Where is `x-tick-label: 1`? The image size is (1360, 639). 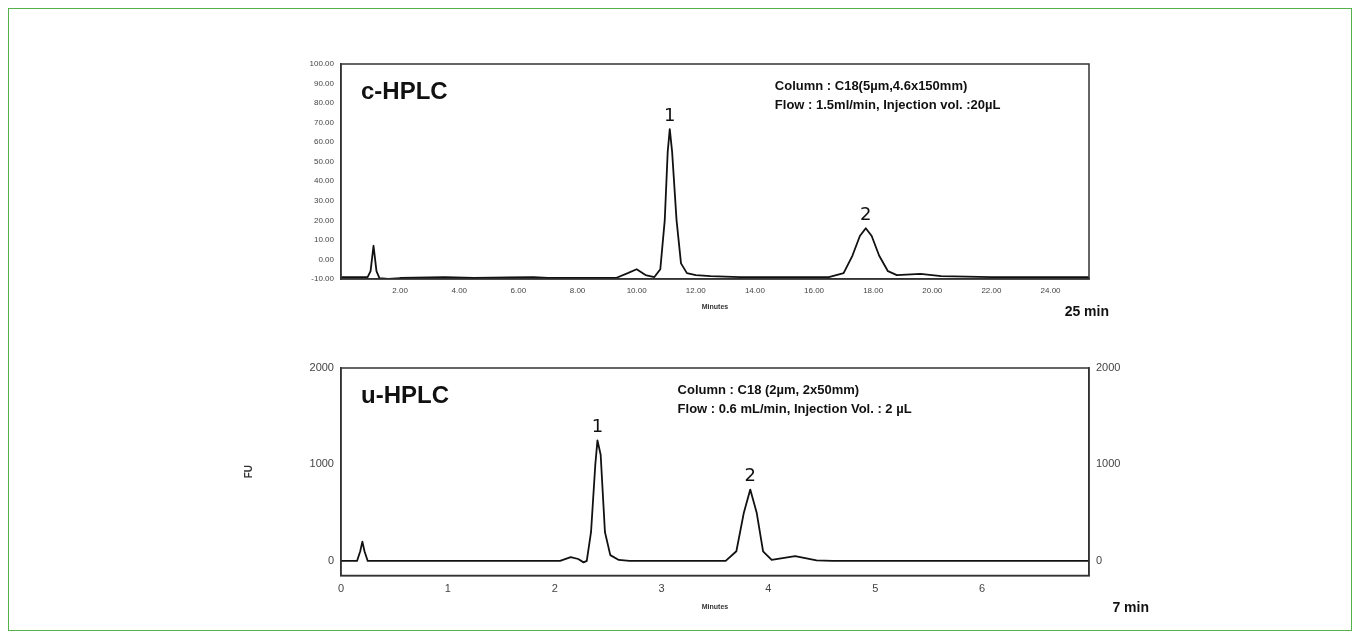
x-tick-label: 1 is located at coordinates (447, 588).